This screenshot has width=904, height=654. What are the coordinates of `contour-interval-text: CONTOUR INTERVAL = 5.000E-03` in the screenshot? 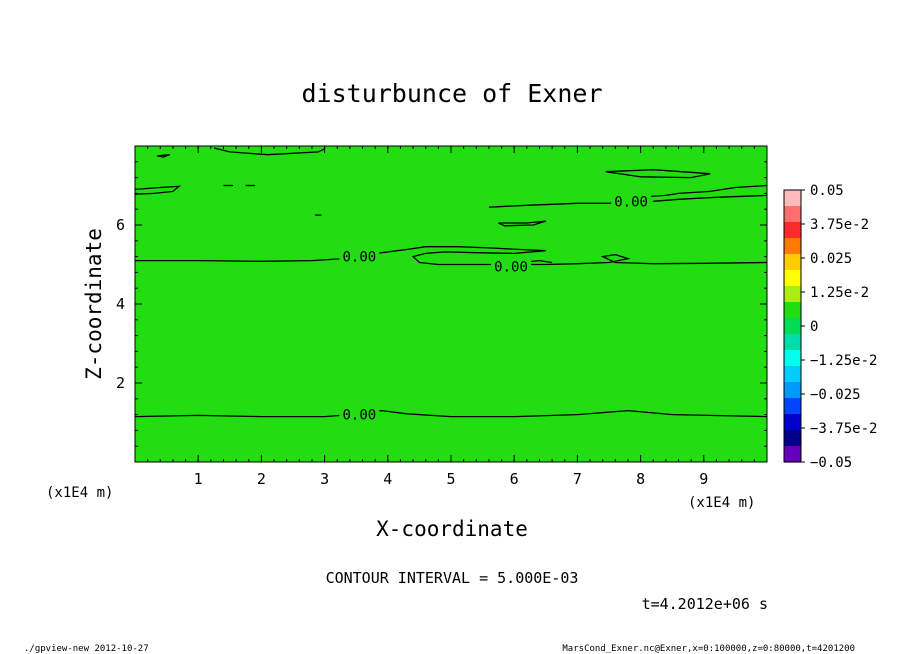 It's located at (452, 578).